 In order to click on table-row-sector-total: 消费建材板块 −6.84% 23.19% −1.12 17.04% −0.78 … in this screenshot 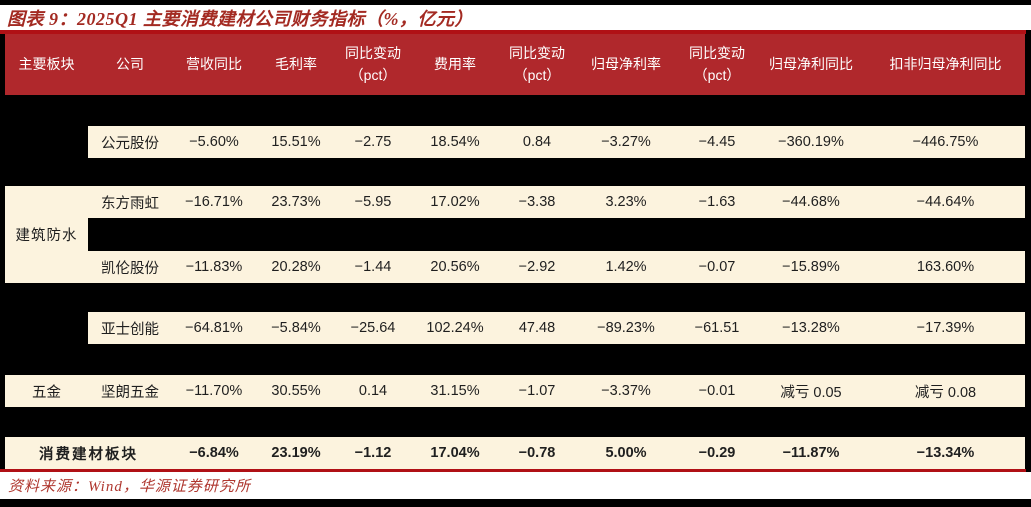, I will do `click(515, 453)`.